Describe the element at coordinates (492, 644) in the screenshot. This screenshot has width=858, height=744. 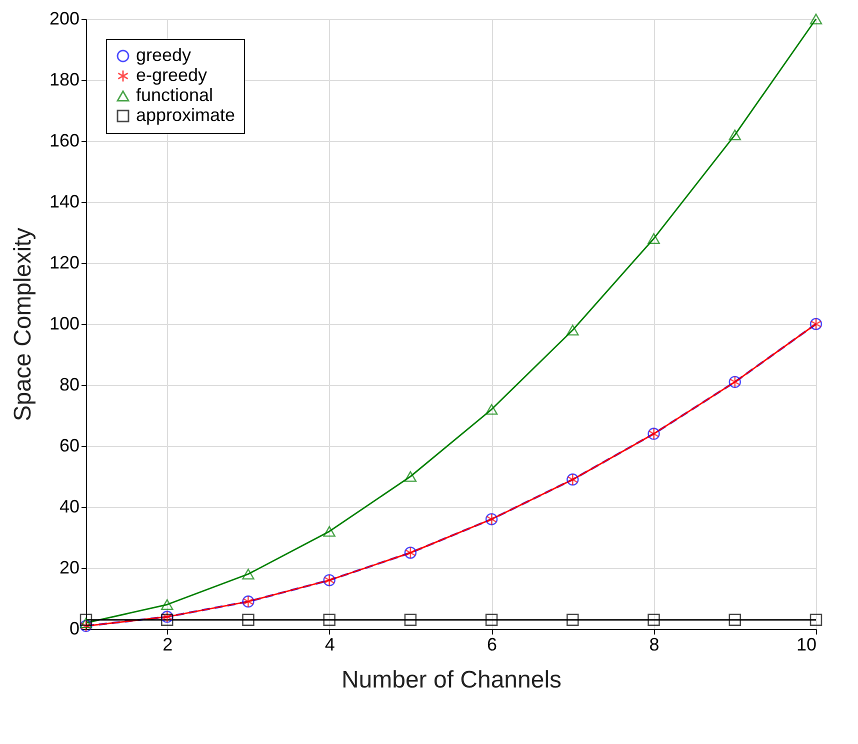
I see `x-tick-label: 6` at that location.